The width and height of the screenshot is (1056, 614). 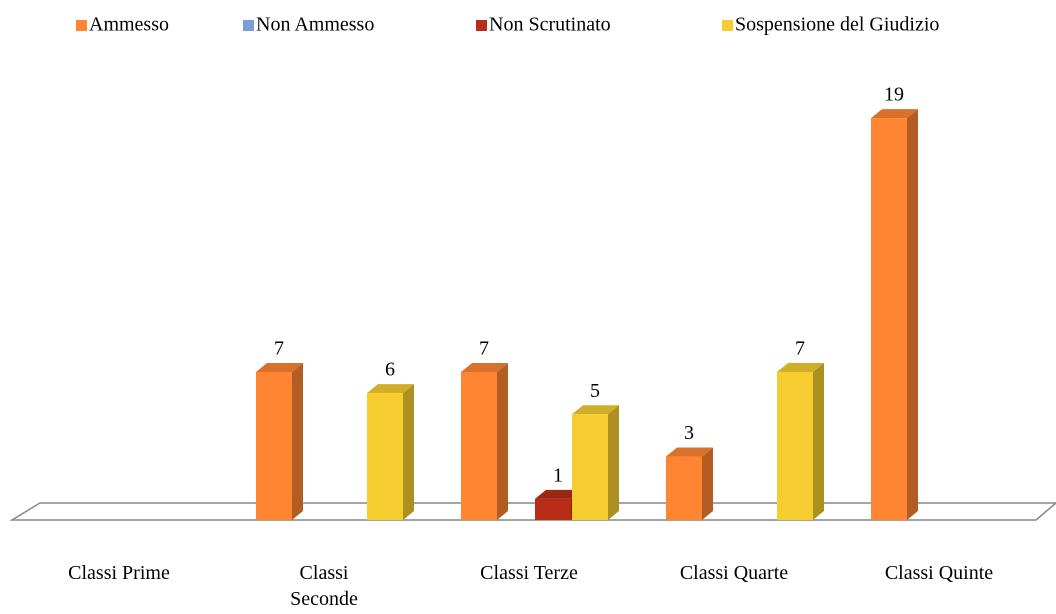 What do you see at coordinates (129, 25) in the screenshot?
I see `legend-label: Ammesso` at bounding box center [129, 25].